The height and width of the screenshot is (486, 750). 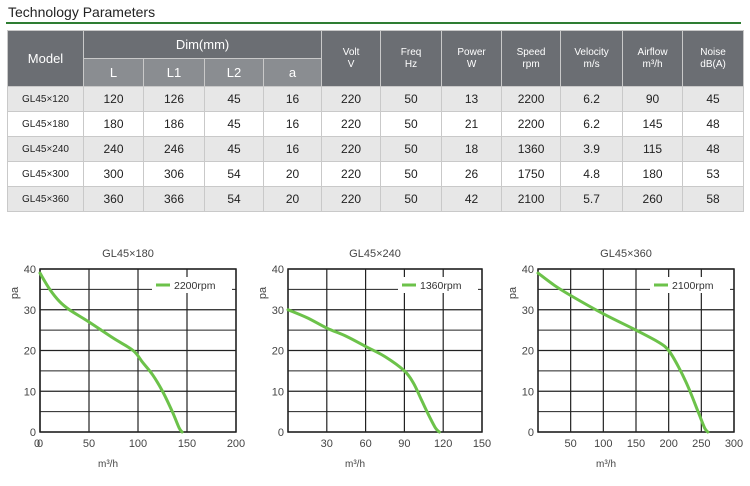 What do you see at coordinates (174, 72) in the screenshot?
I see `header-dim-l1: L1` at bounding box center [174, 72].